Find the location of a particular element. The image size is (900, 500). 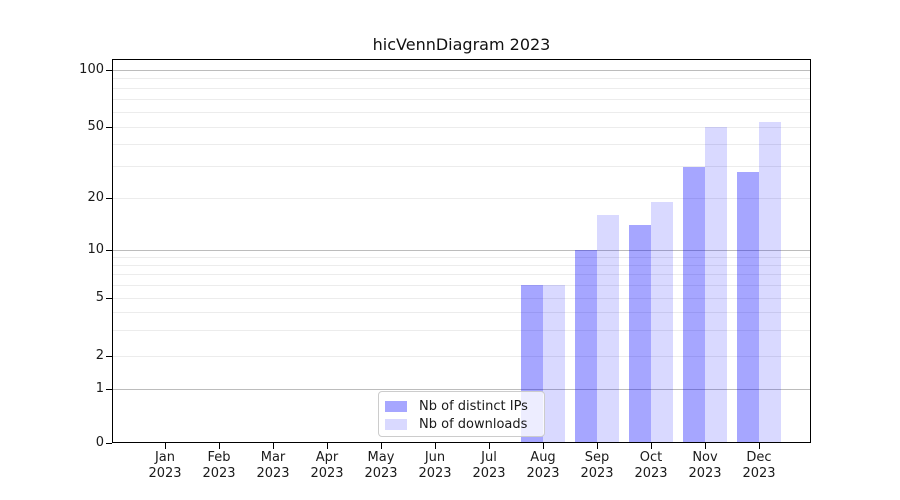

x-tick-may-2023 is located at coordinates (381, 446).